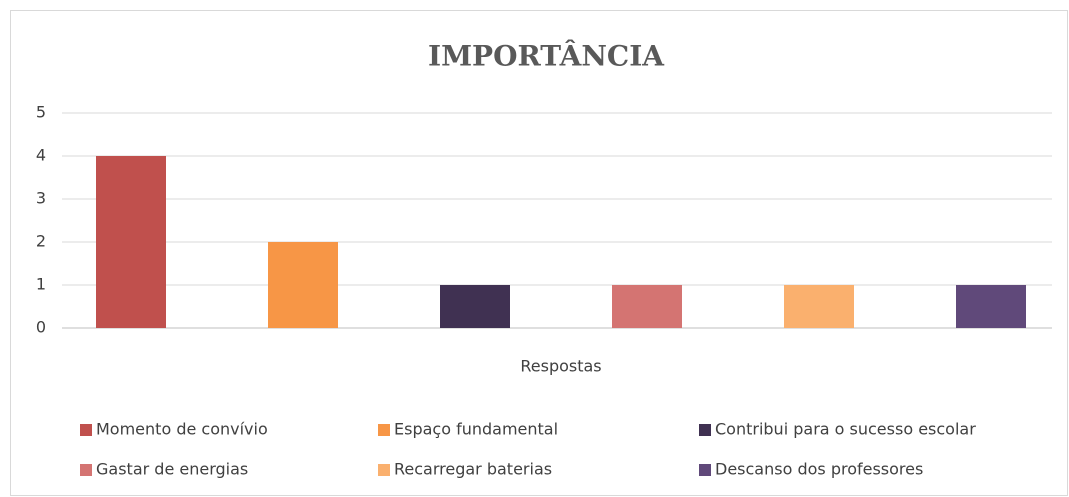 The image size is (1069, 497). I want to click on legend-label: Recarregar baterias, so click(473, 469).